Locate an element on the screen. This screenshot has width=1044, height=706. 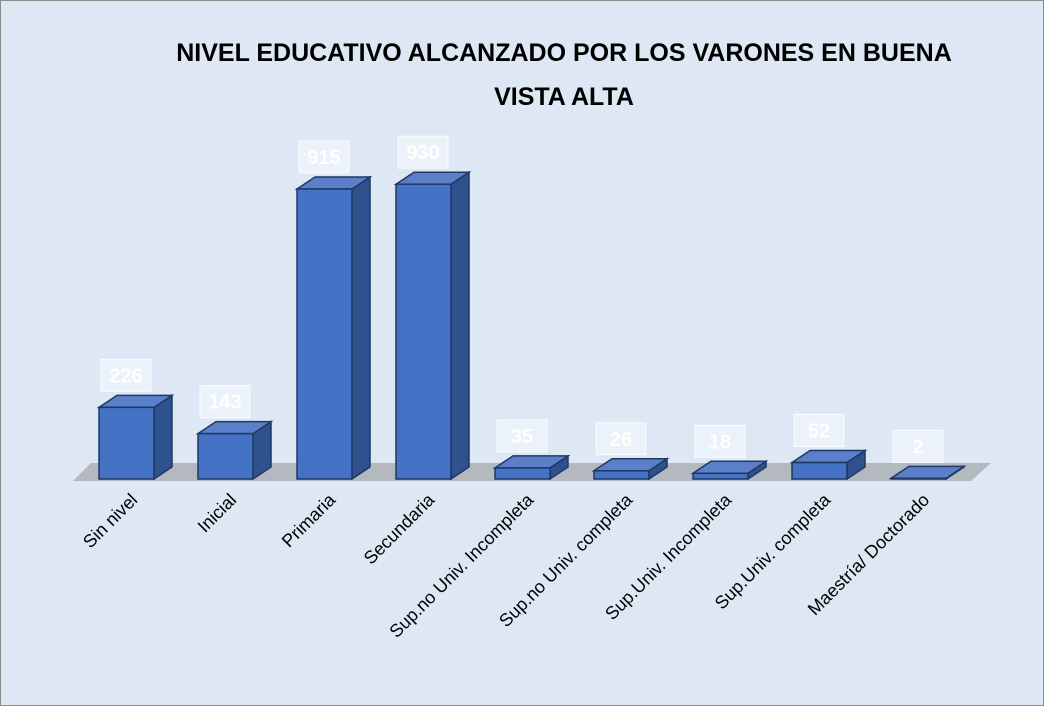
value-label: 915 is located at coordinates (323, 158).